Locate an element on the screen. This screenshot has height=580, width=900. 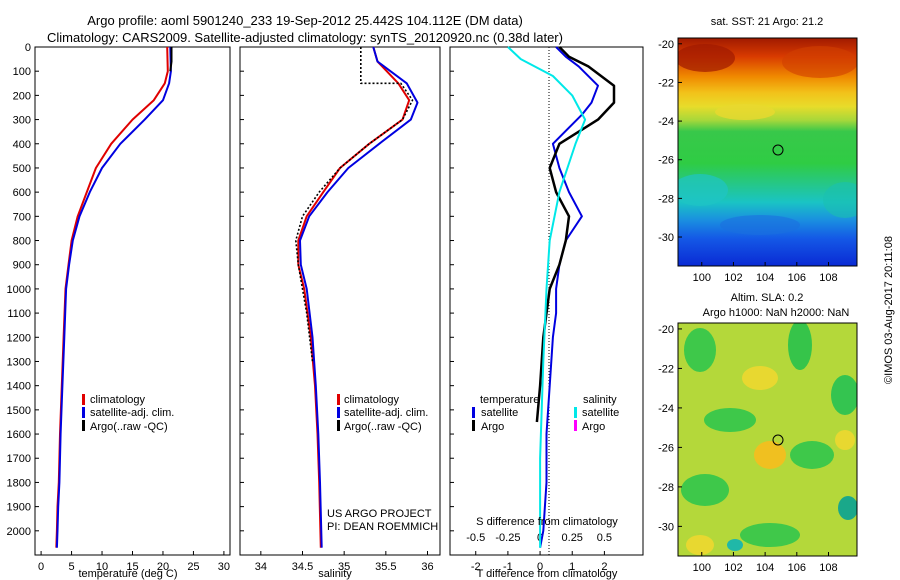
salinity-series-satellite is located at coordinates (359, 297).